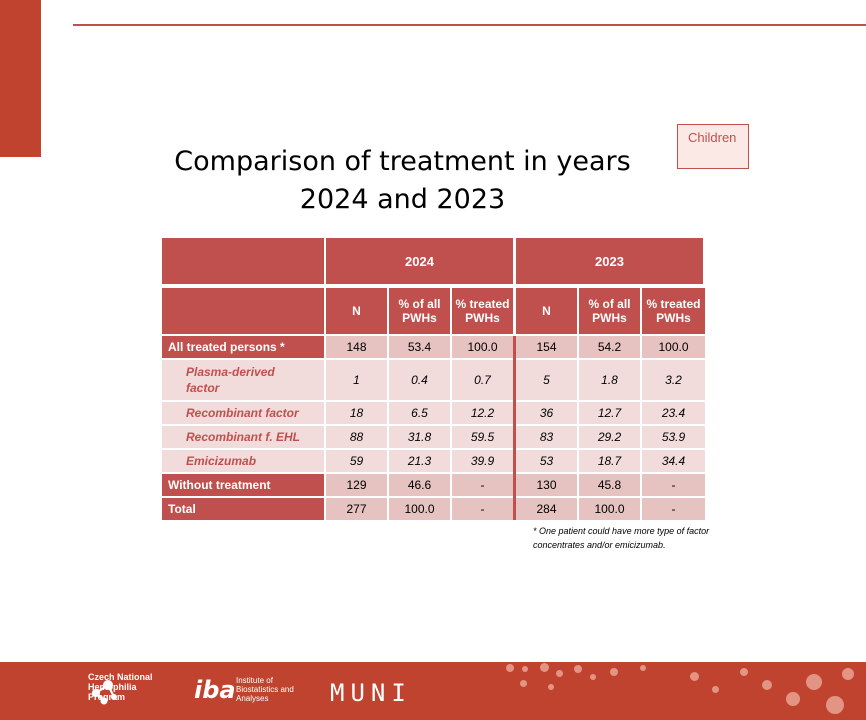 The height and width of the screenshot is (720, 866). Describe the element at coordinates (356, 437) in the screenshot. I see `table-cell: 88` at that location.